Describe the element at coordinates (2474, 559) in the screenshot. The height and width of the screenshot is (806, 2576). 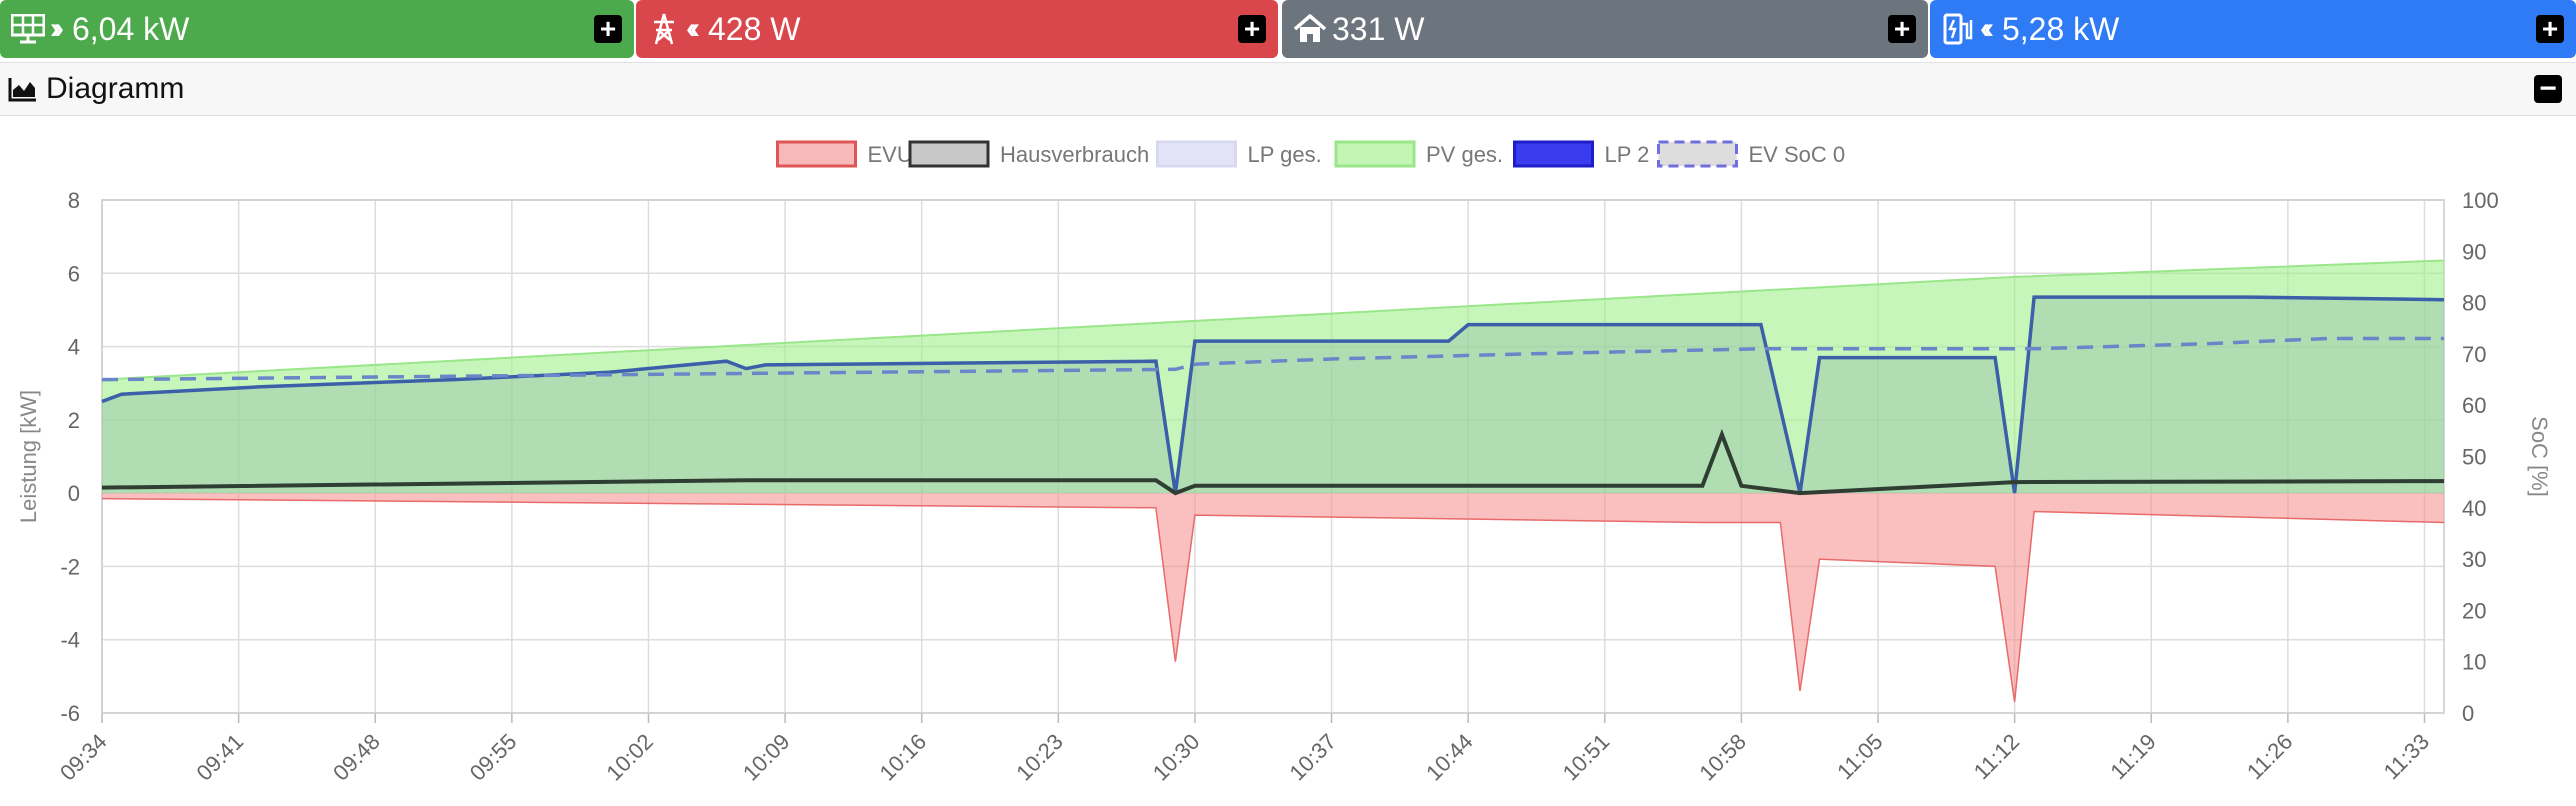
I see `y2-tick-label: 30` at that location.